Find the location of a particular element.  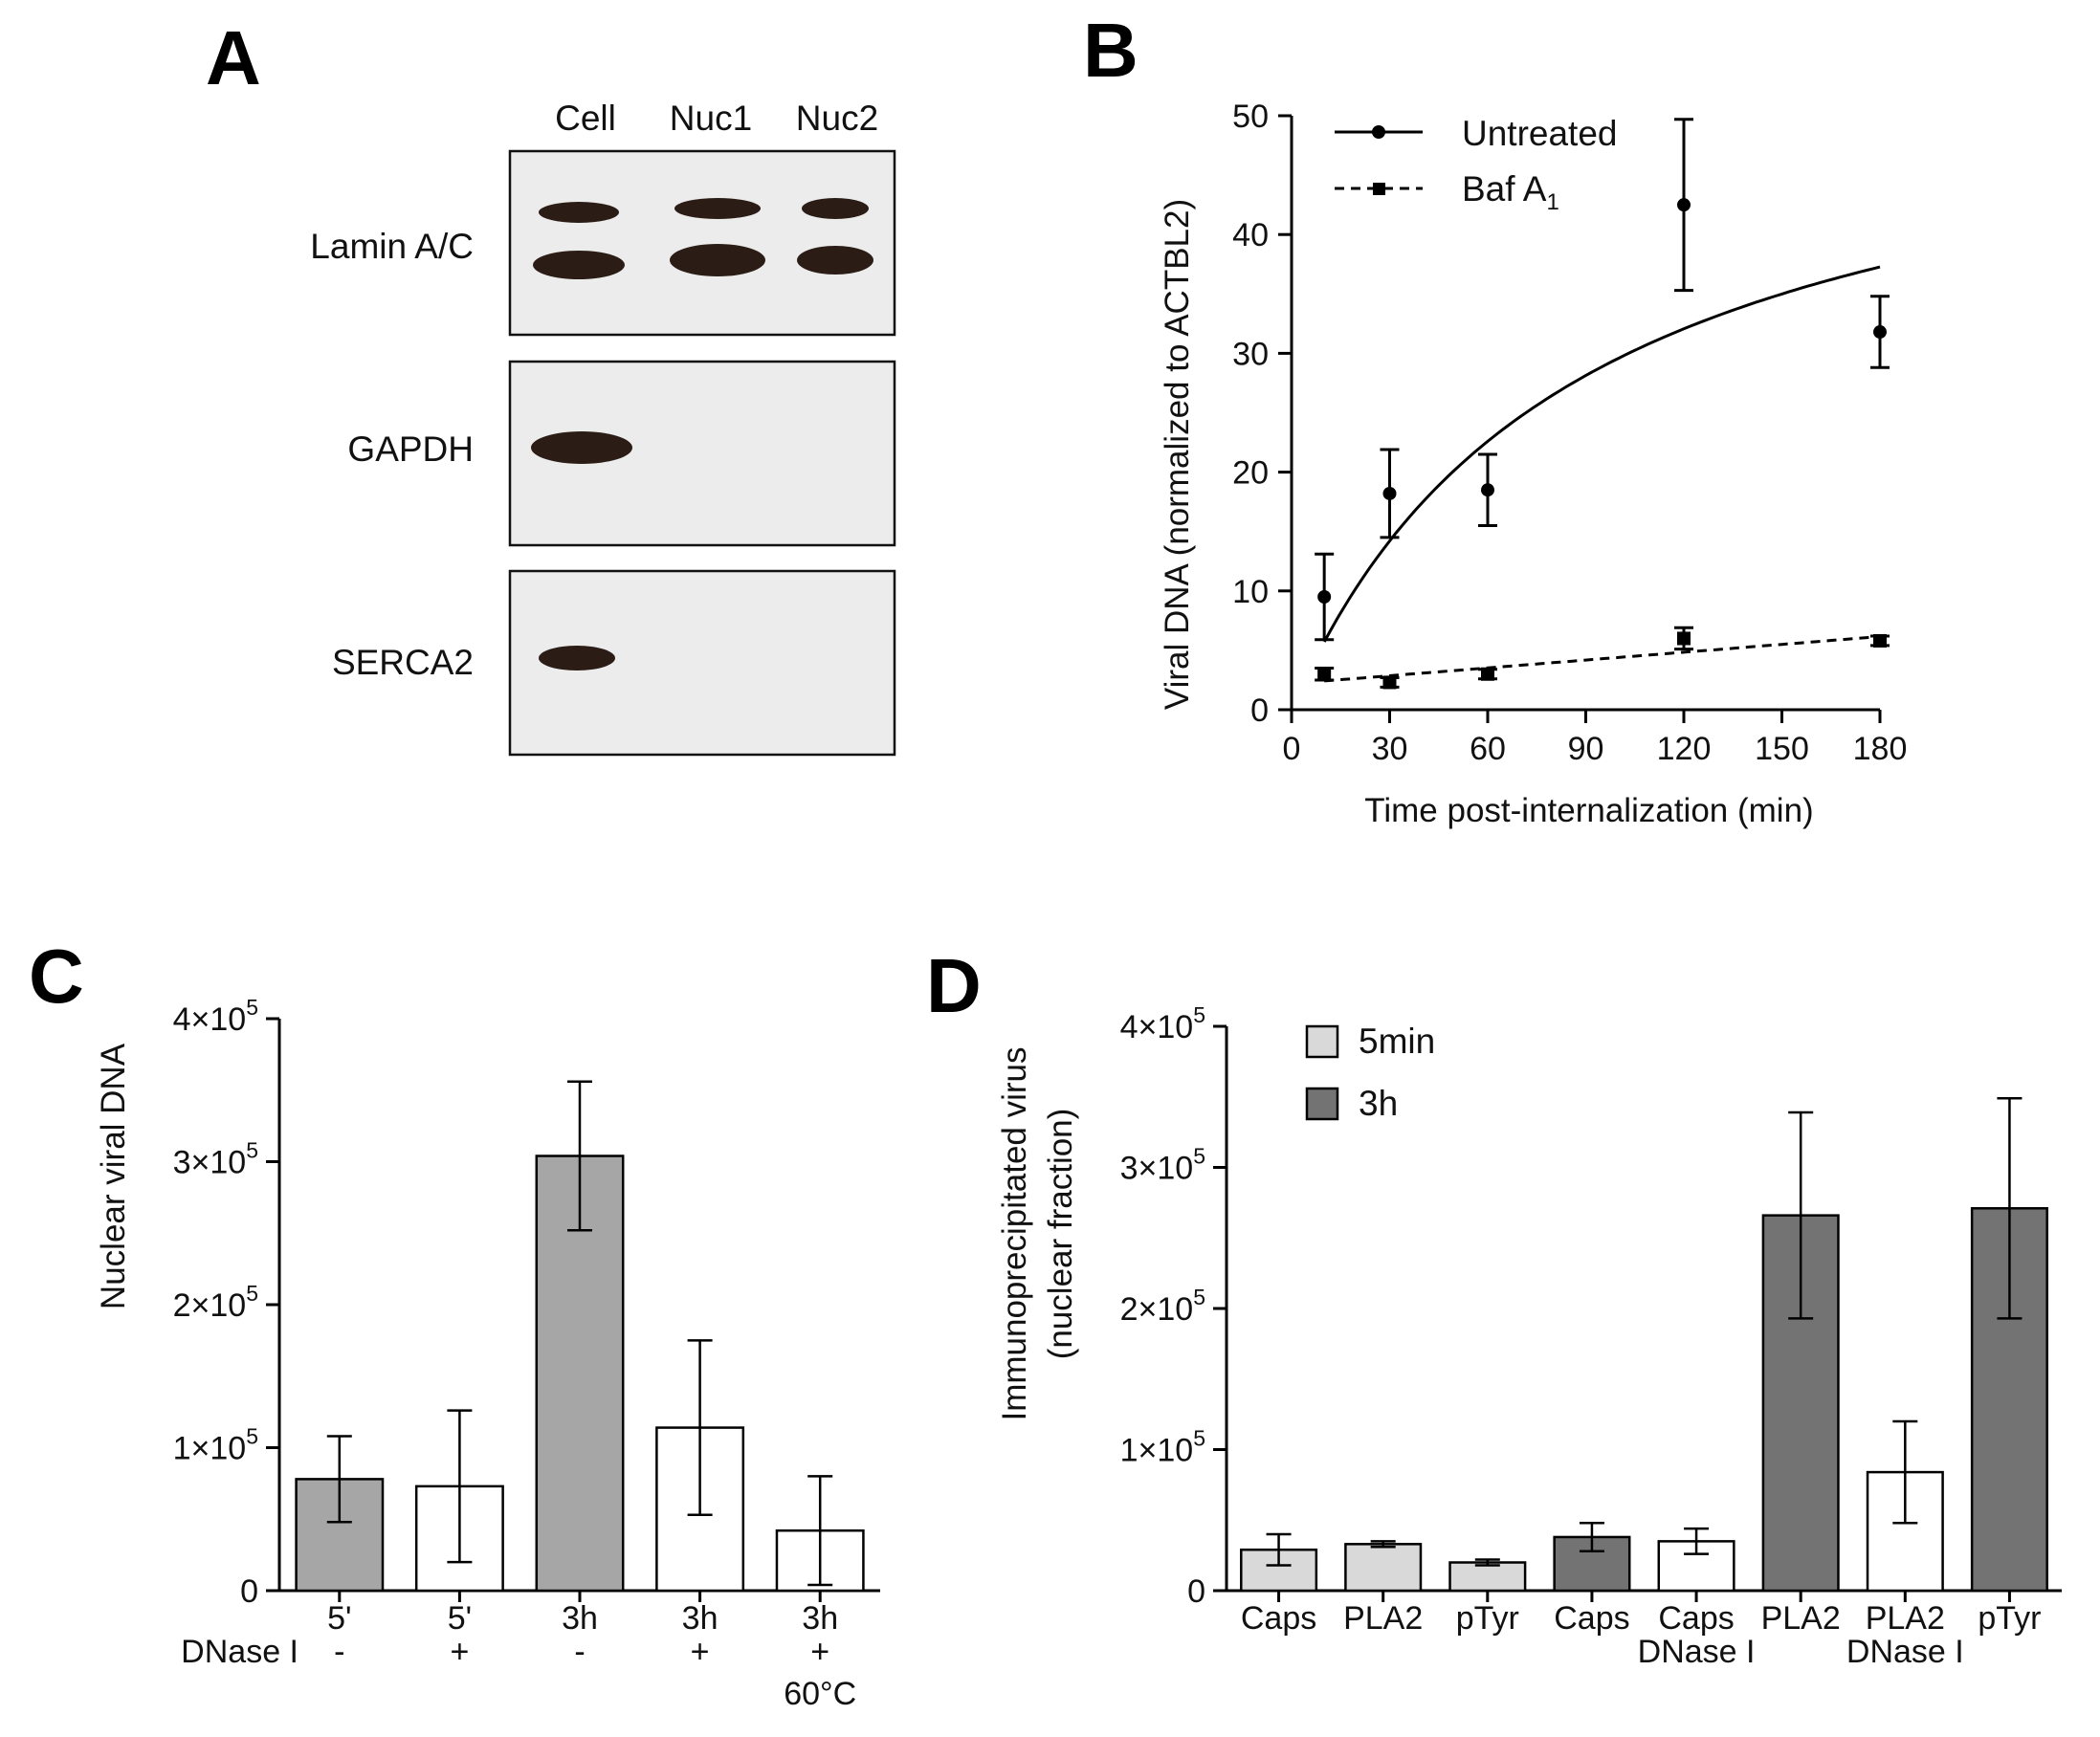

chart-d-y-tick-mantissa: 0 is located at coordinates (1196, 1591).